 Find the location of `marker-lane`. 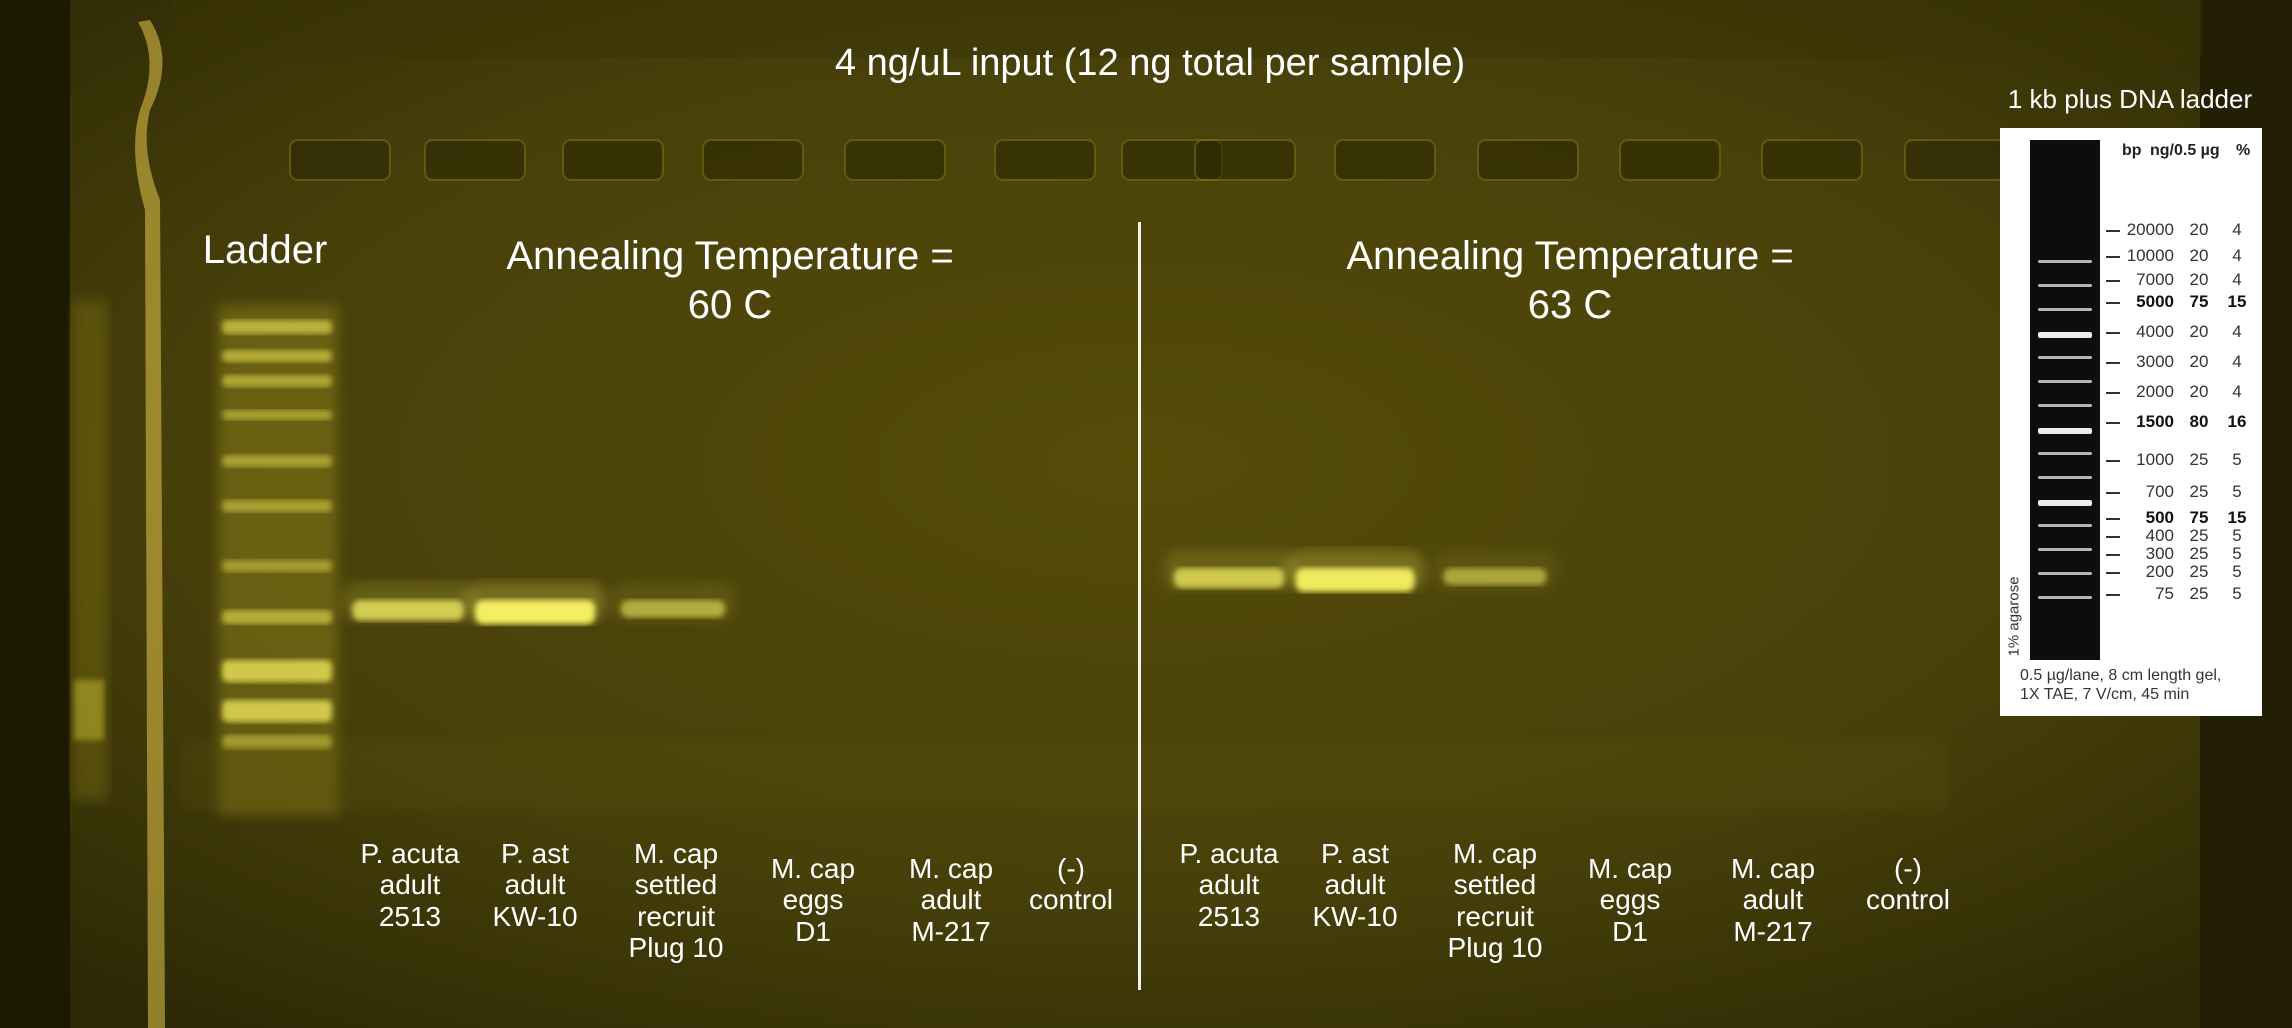

marker-lane is located at coordinates (90, 550).